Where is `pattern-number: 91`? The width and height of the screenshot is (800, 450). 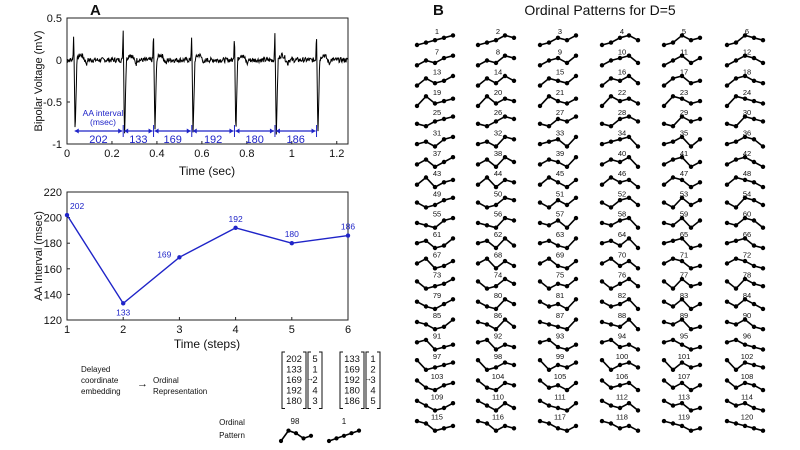
pattern-number: 91 is located at coordinates (437, 336).